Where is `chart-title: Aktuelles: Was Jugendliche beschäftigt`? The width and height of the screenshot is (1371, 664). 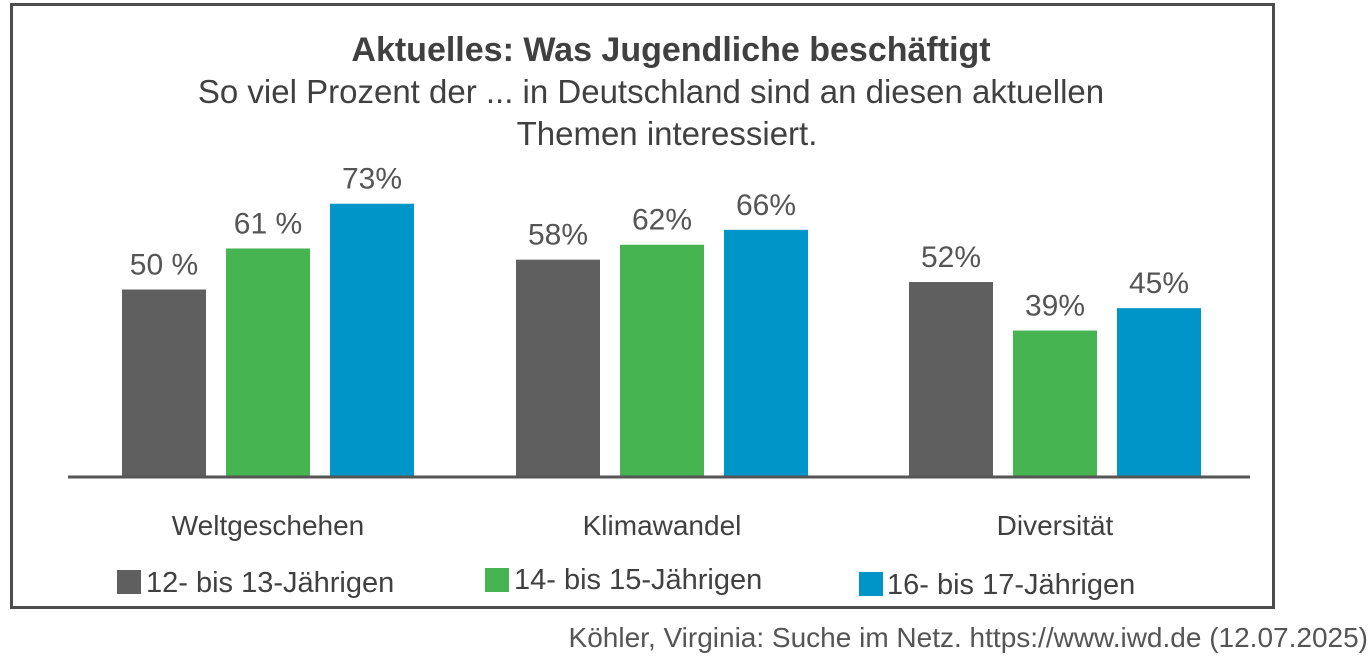
chart-title: Aktuelles: Was Jugendliche beschäftigt is located at coordinates (670, 50).